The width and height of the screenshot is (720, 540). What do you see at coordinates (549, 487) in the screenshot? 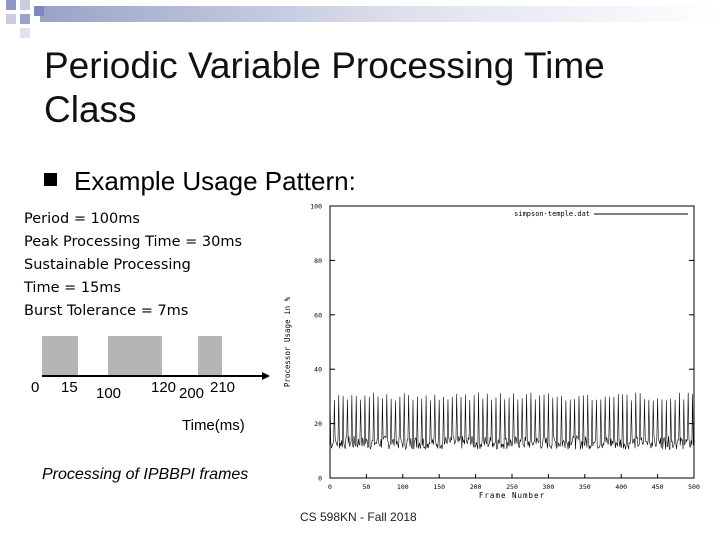
I see `x-tick-label: 300` at bounding box center [549, 487].